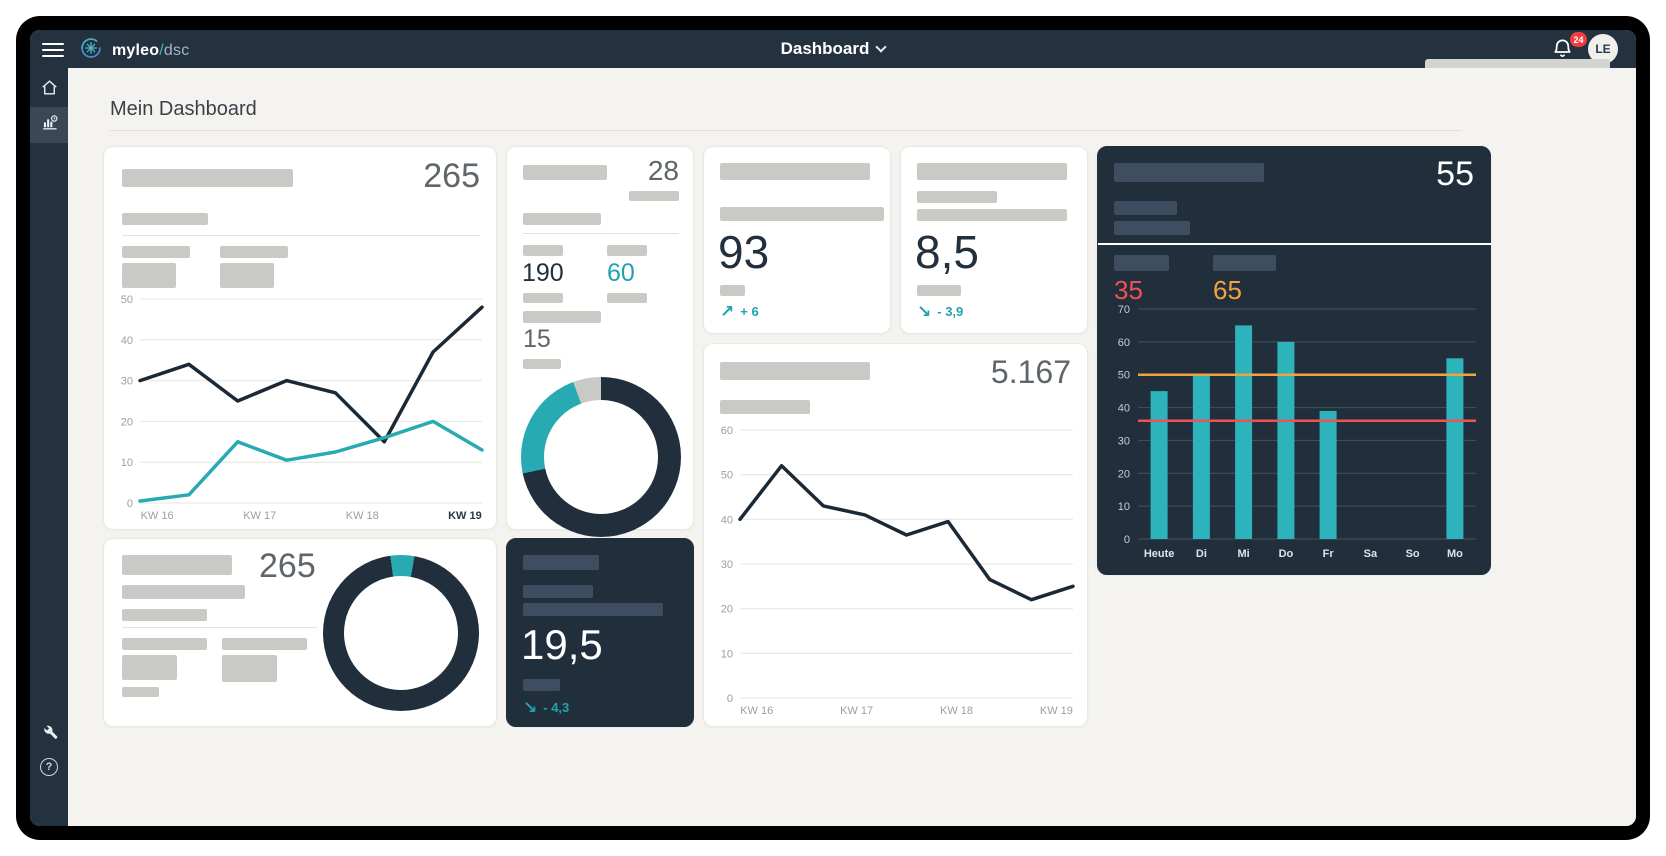 Image resolution: width=1666 pixels, height=856 pixels. What do you see at coordinates (1286, 554) in the screenshot?
I see `svg-text: Do` at bounding box center [1286, 554].